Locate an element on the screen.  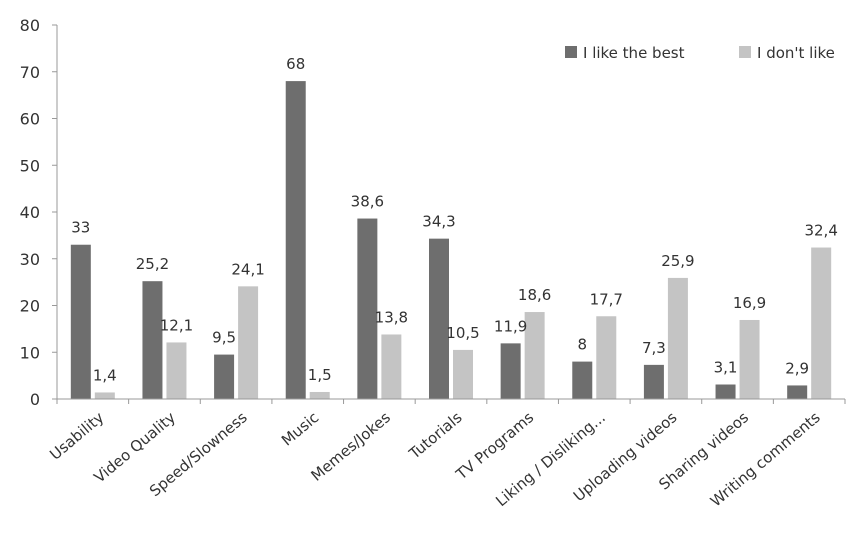
y-axis: 0 10 20 30 40 50 60 70 80 is located at coordinates (38, 212).